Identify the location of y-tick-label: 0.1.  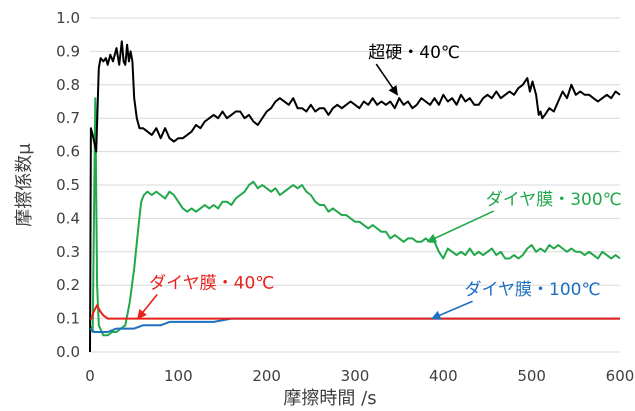
(68, 319).